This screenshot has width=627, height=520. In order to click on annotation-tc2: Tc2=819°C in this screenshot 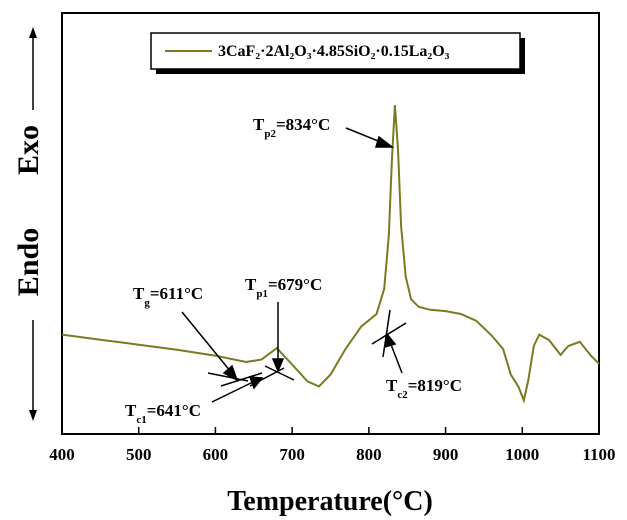, I will do `click(424, 388)`.